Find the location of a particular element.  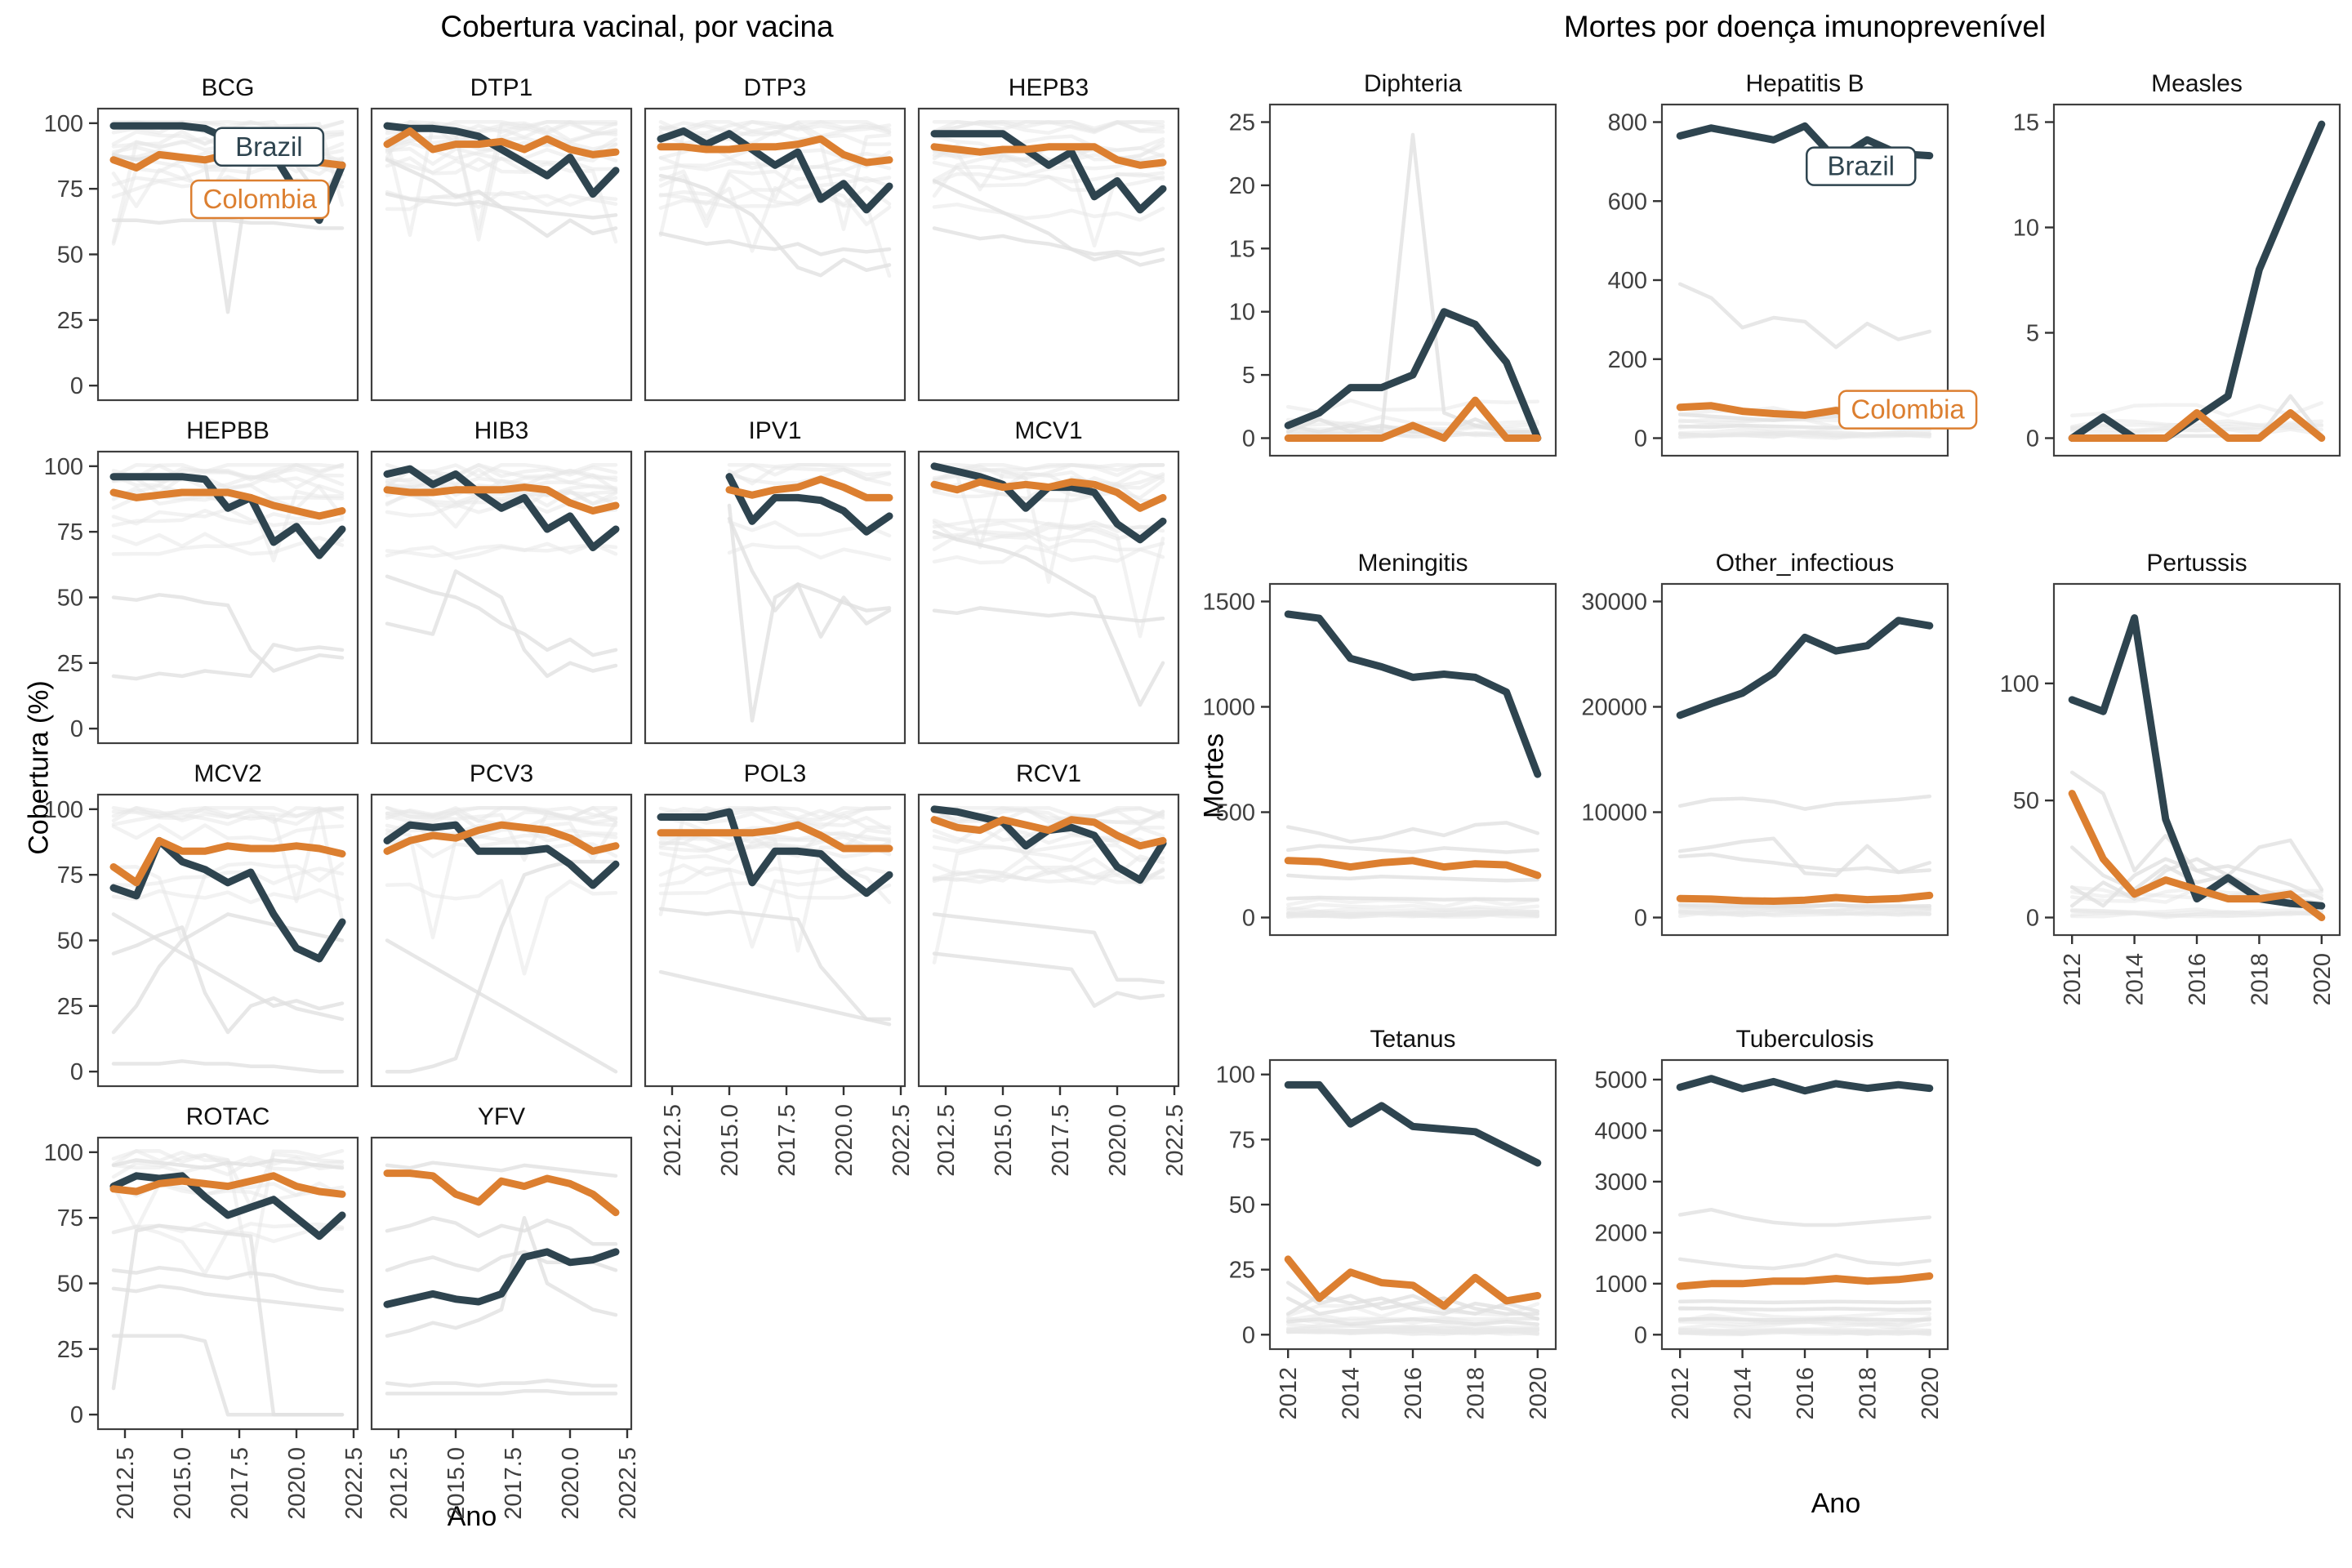

colombia-line-Tetanus is located at coordinates (1413, 1282).